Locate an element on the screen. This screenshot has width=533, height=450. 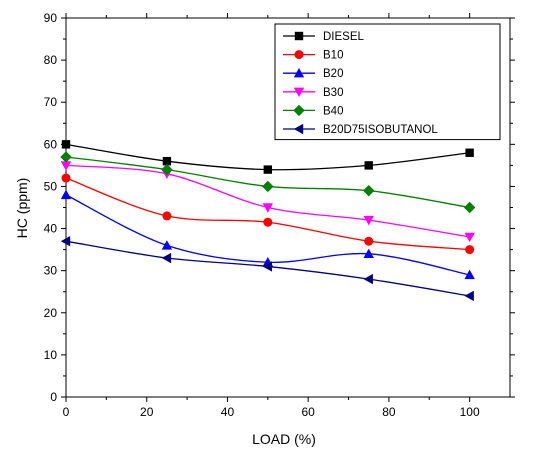
legend-item: B10 is located at coordinates (313, 56).